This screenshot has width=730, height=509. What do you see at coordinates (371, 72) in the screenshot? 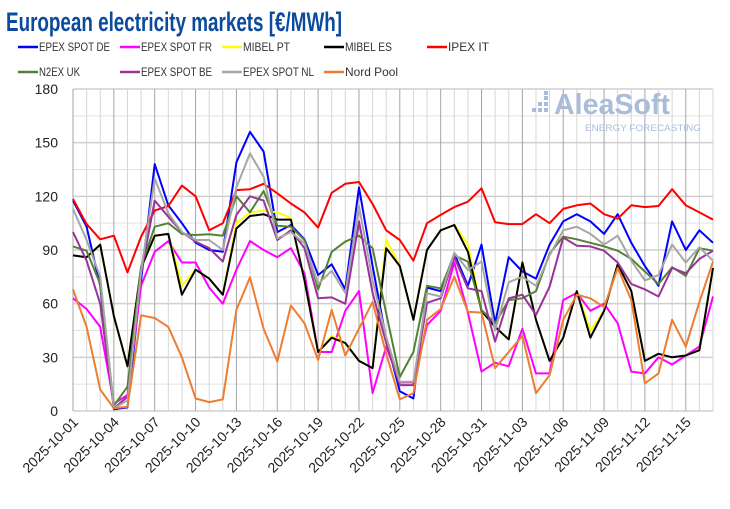
I see `legend-label: Nord Pool` at bounding box center [371, 72].